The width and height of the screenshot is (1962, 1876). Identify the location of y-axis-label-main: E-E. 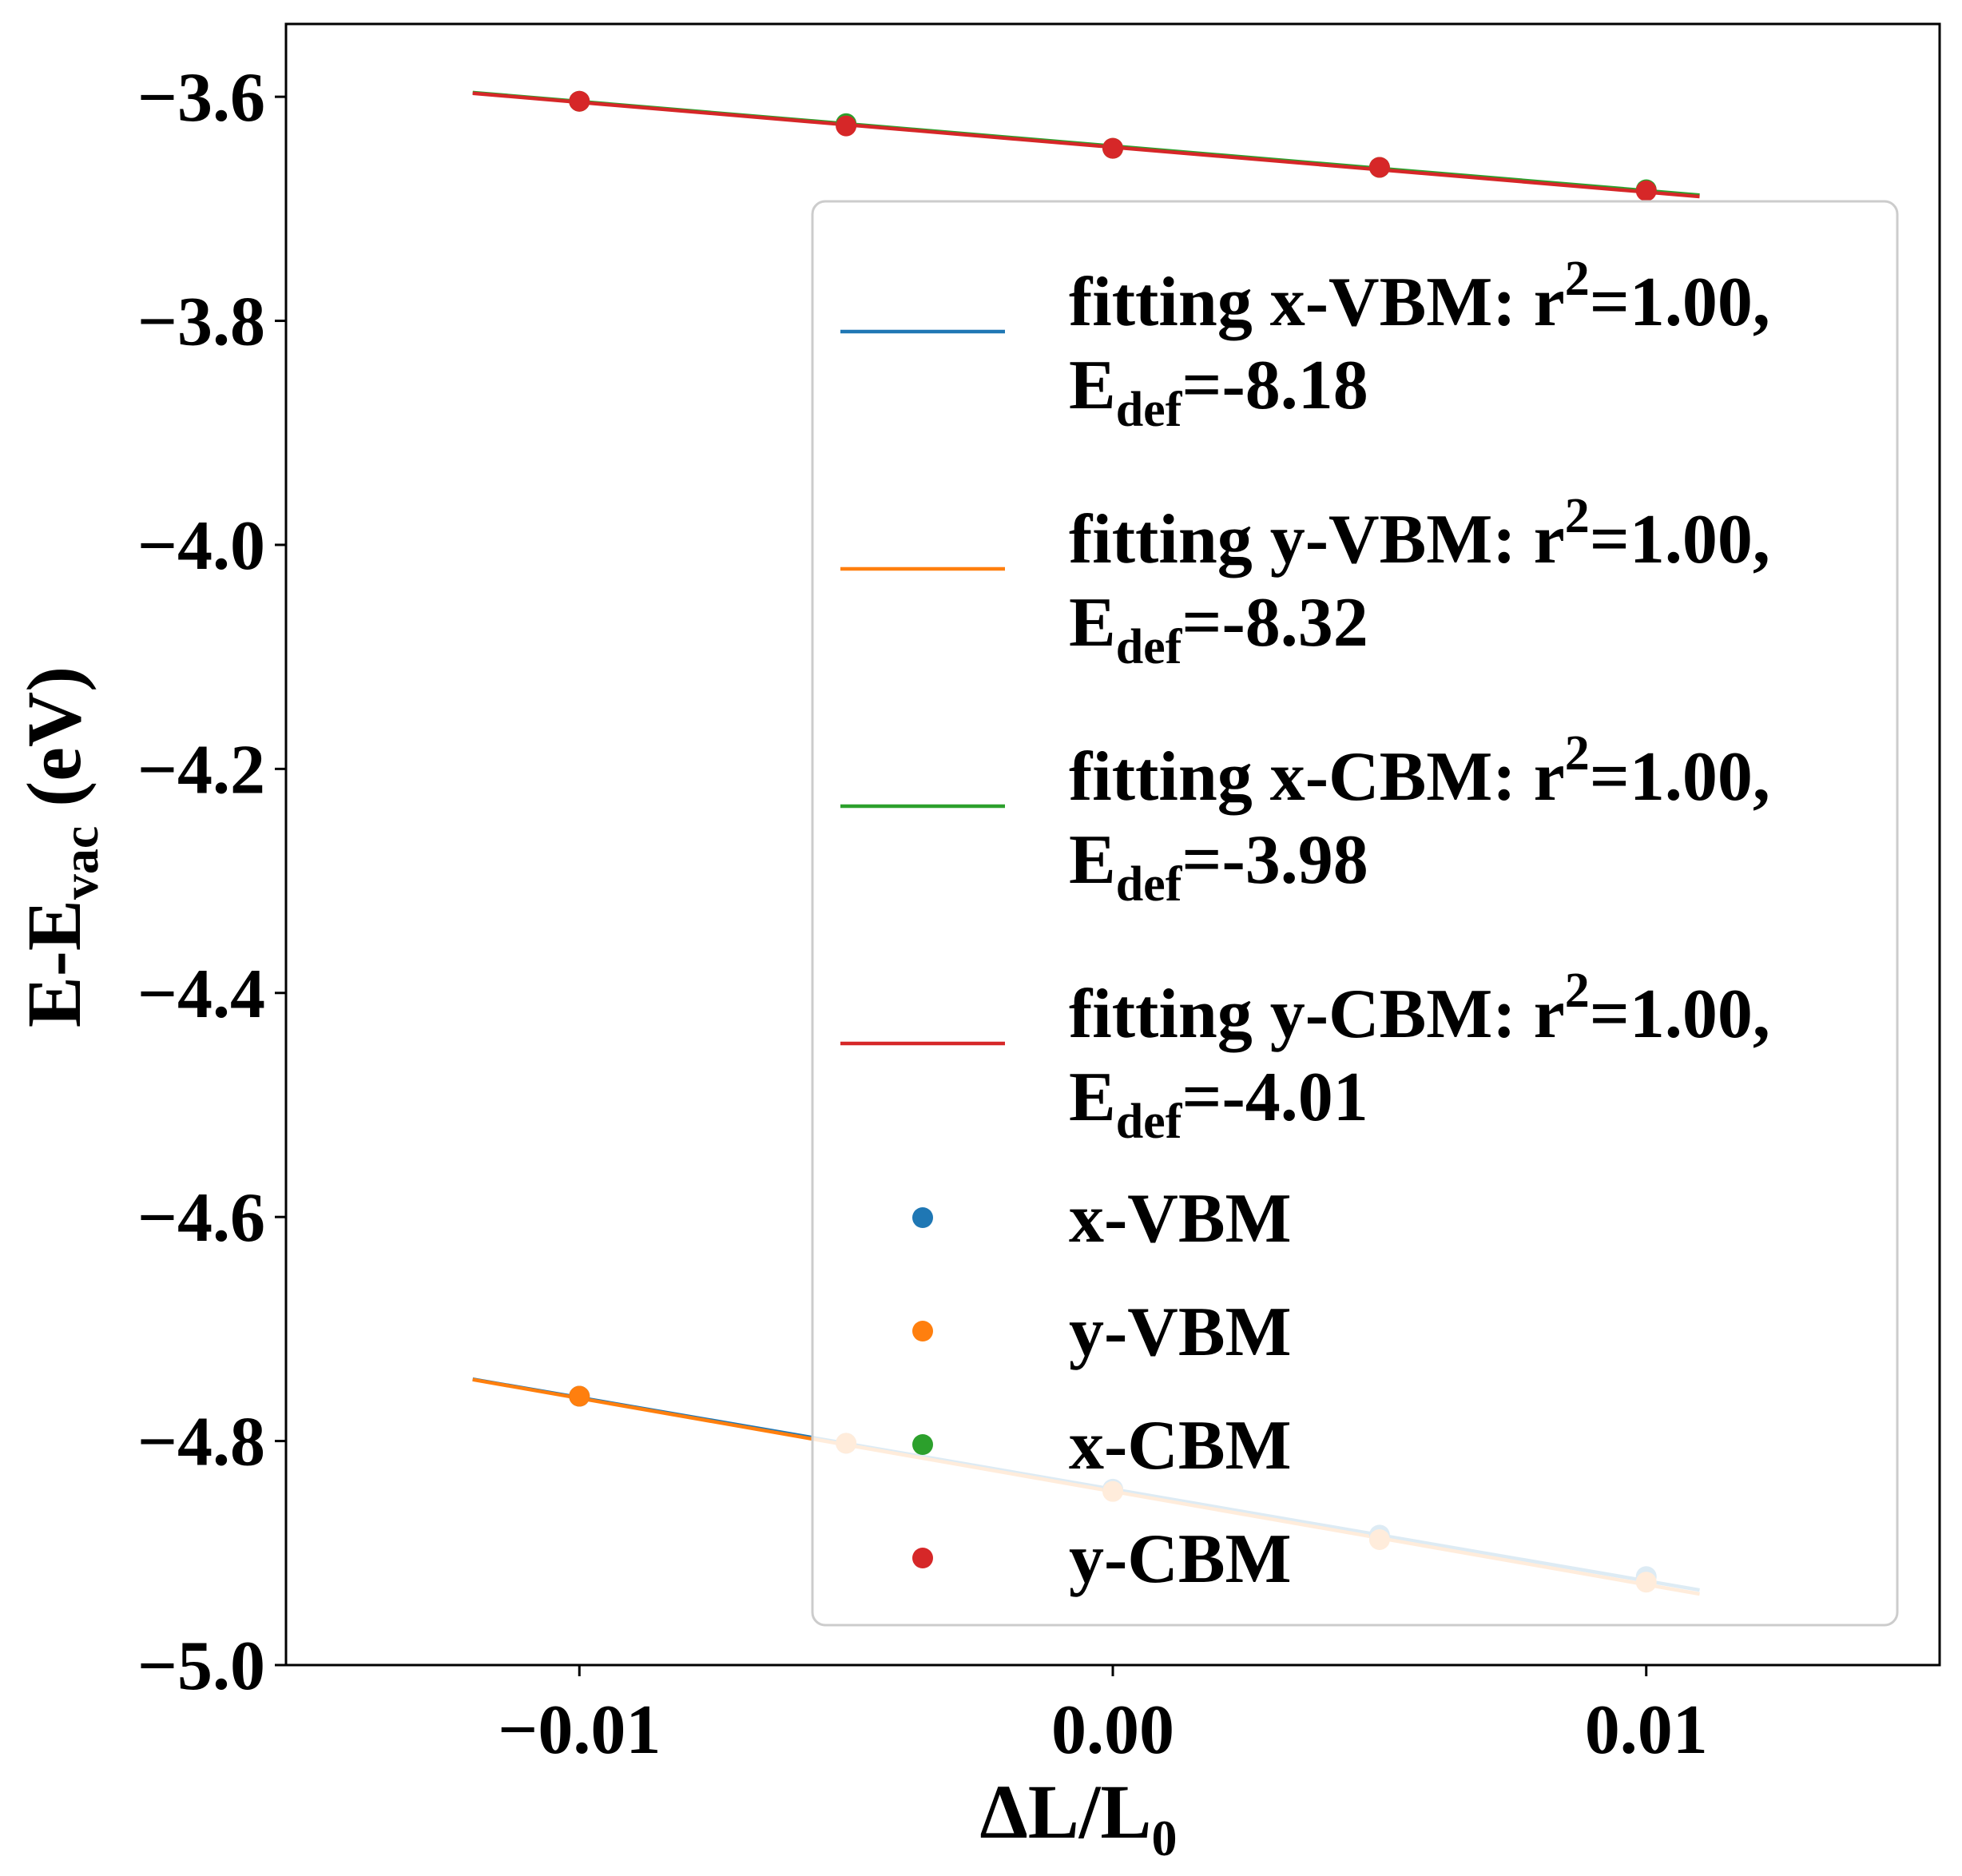
(54, 963).